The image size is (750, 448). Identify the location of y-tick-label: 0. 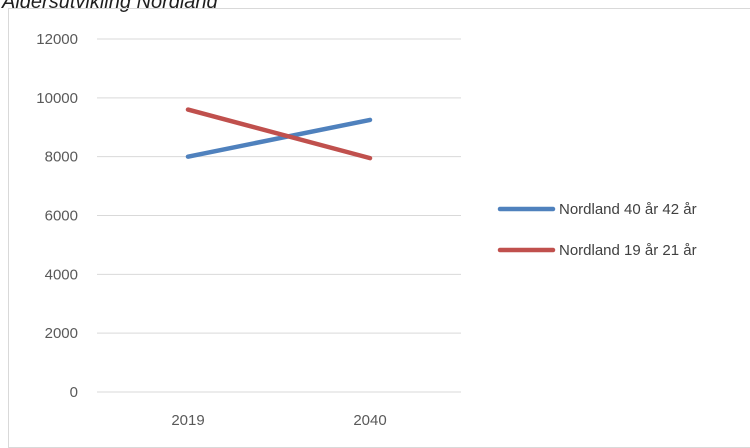
(74, 392).